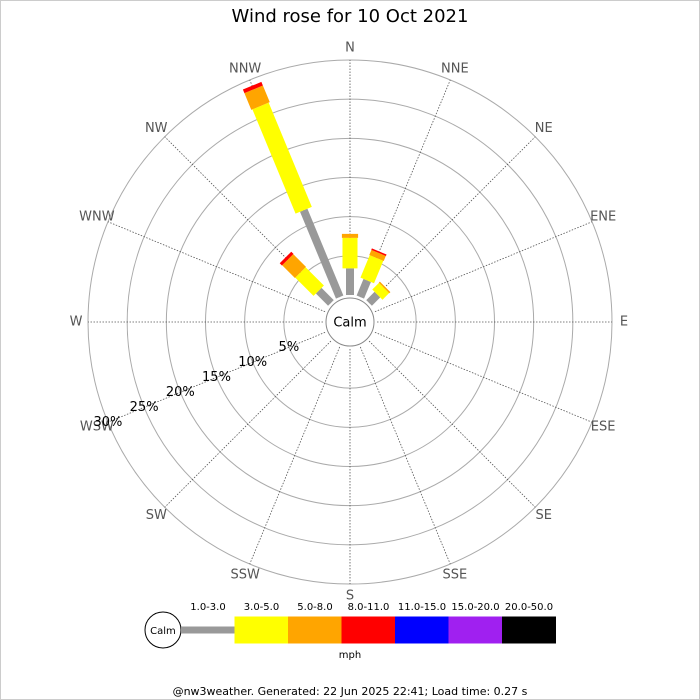  What do you see at coordinates (422, 607) in the screenshot?
I see `legend-label: 11.0-15.0` at bounding box center [422, 607].